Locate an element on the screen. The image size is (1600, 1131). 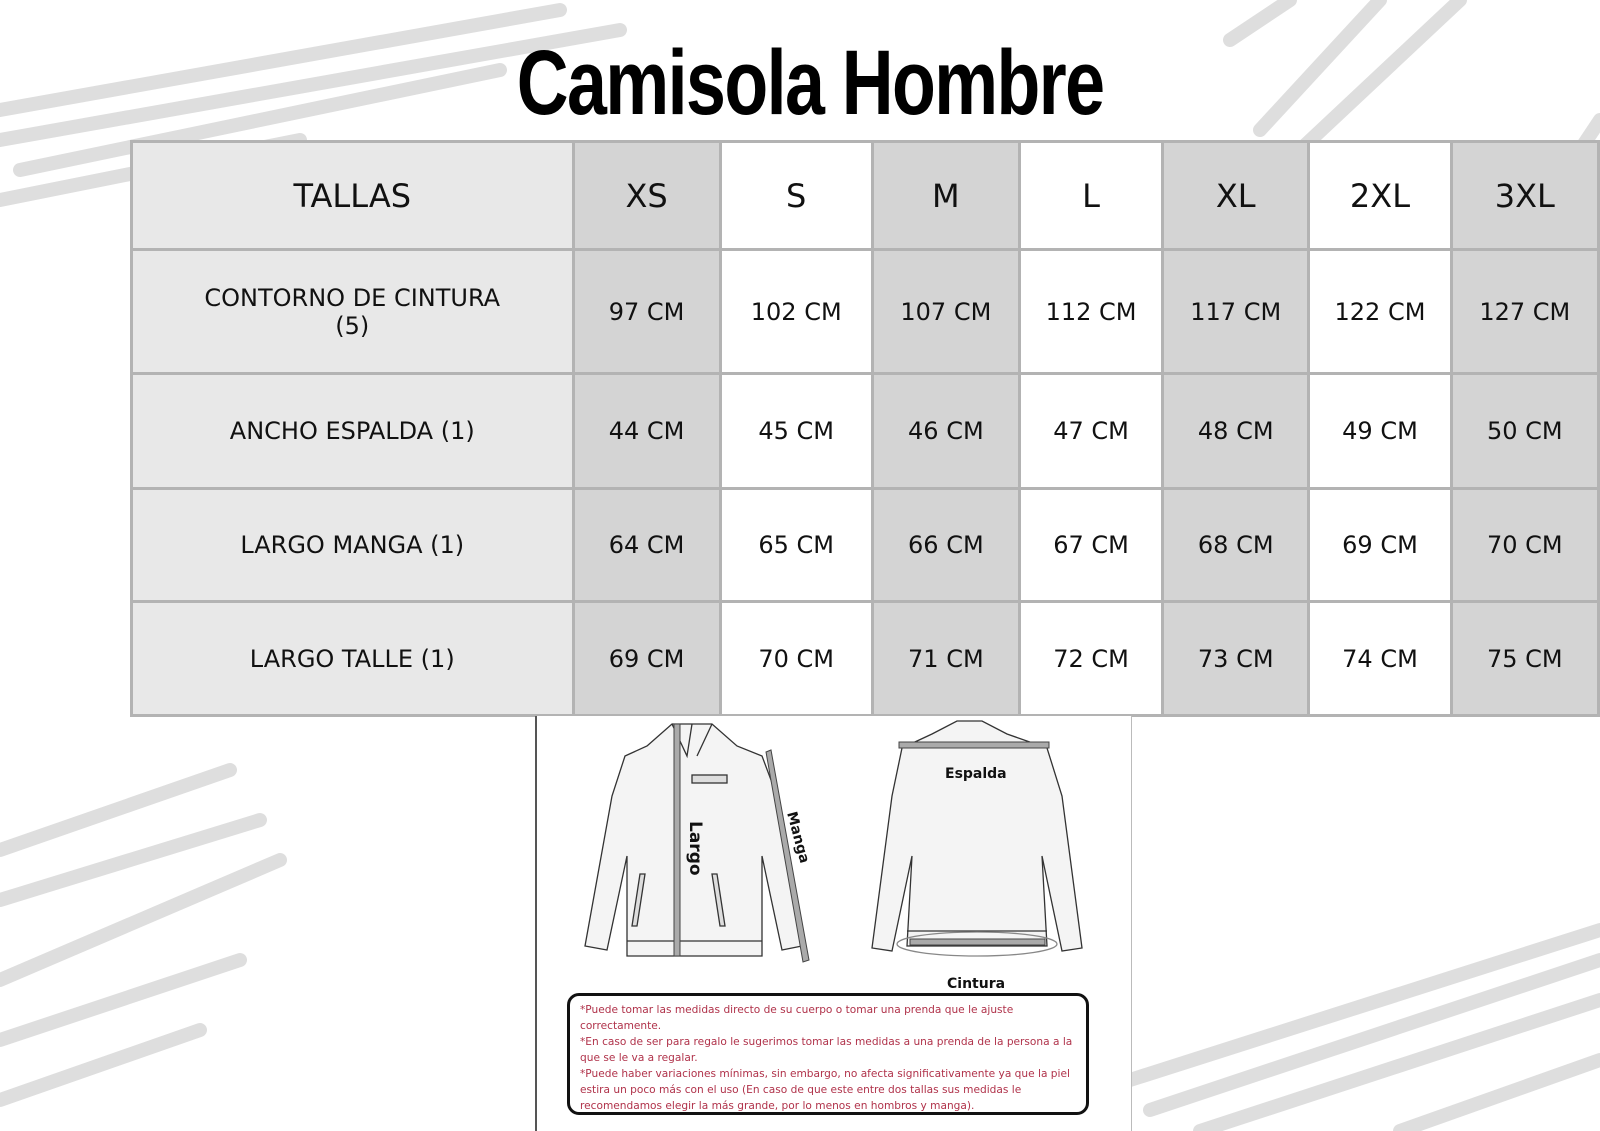
cell-value: 117 CM is located at coordinates (1236, 311).